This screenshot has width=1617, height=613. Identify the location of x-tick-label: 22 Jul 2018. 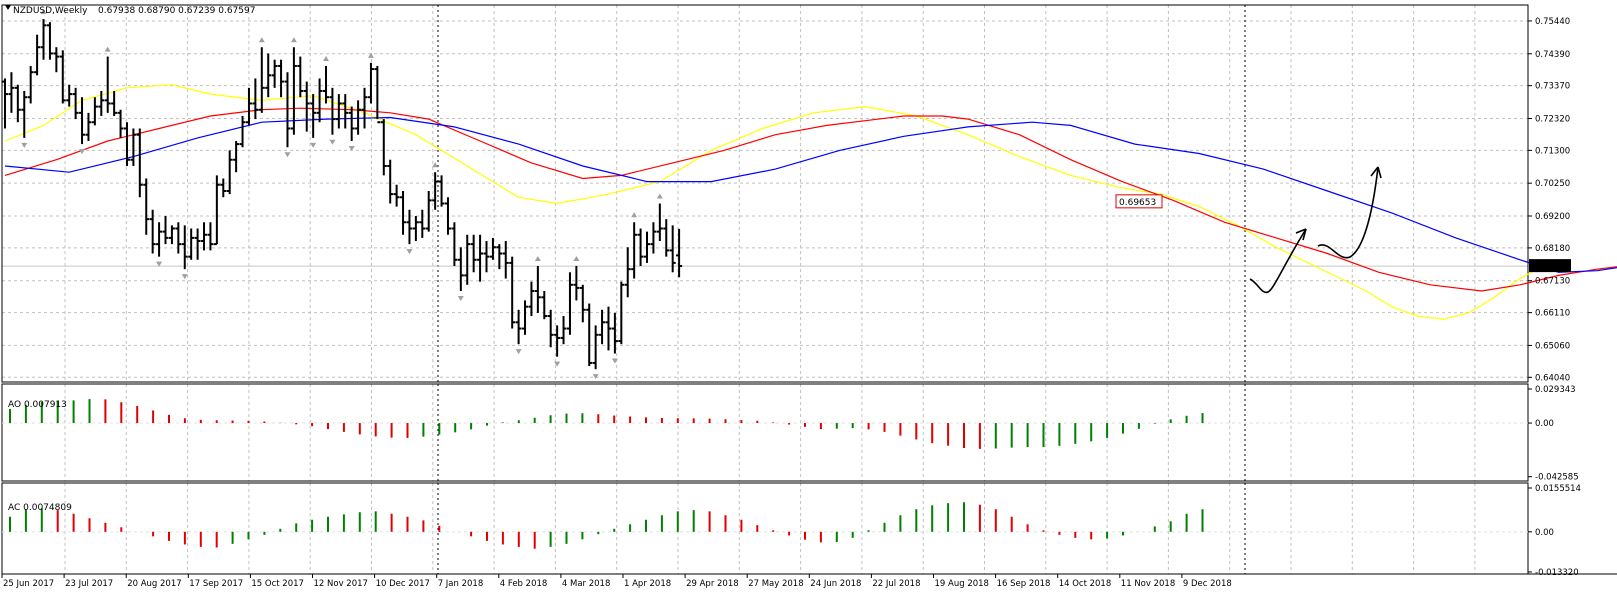
(896, 584).